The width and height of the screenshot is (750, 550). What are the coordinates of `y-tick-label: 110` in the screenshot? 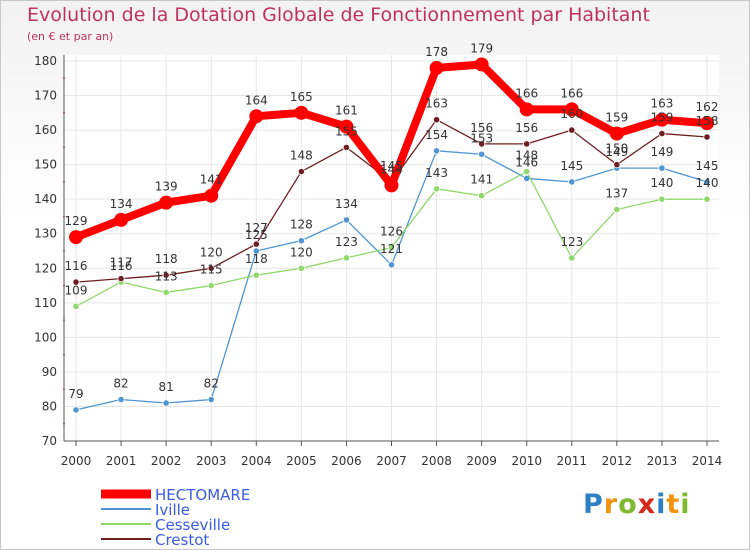 It's located at (45, 303).